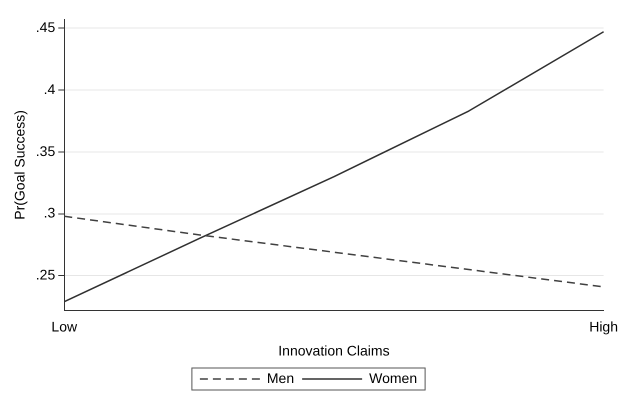 Image resolution: width=629 pixels, height=408 pixels. What do you see at coordinates (19, 165) in the screenshot?
I see `y-axis-title: Pr(Goal Success)` at bounding box center [19, 165].